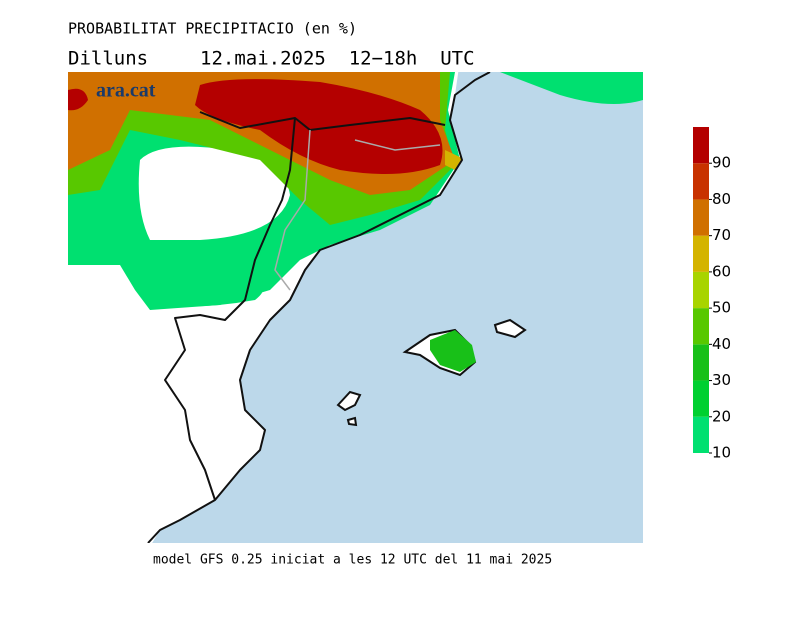 The width and height of the screenshot is (800, 617). Describe the element at coordinates (78, 99) in the screenshot. I see `precip-90-west` at that location.